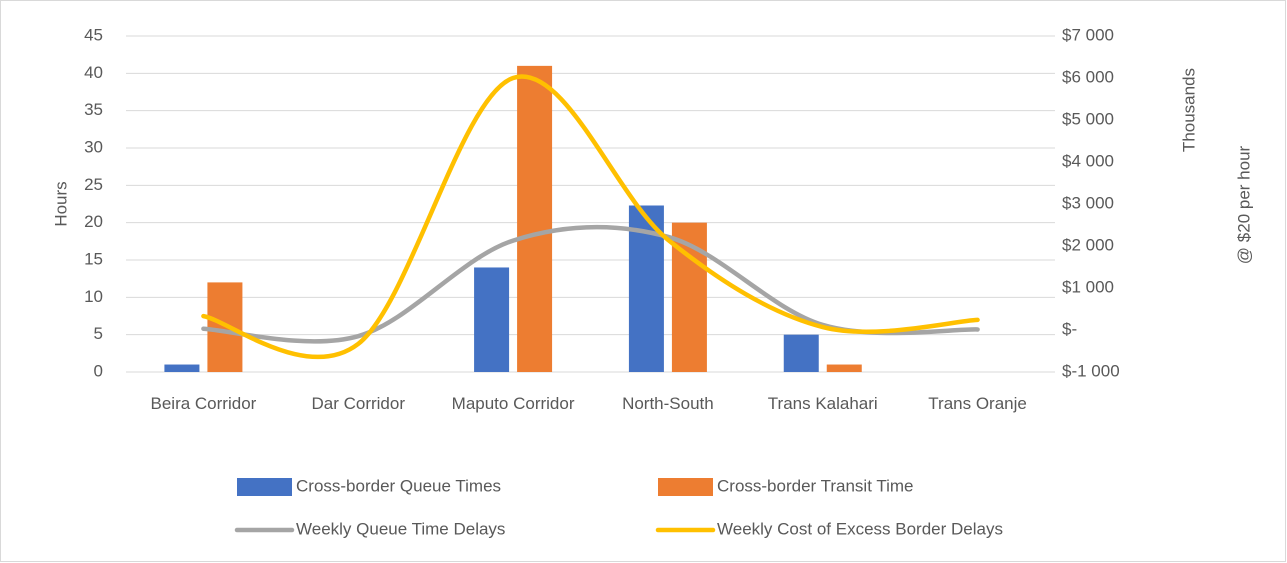 This screenshot has height=563, width=1287. I want to click on legend-label: Cross-border Queue Times, so click(398, 485).